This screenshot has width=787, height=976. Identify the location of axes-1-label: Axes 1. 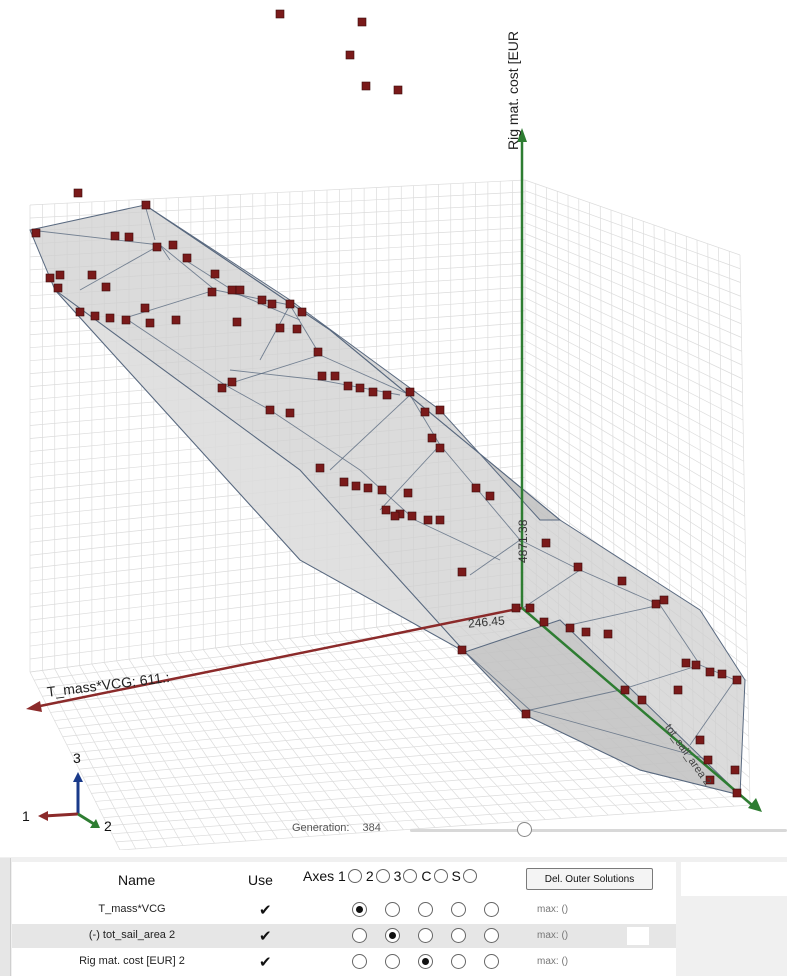
(324, 876).